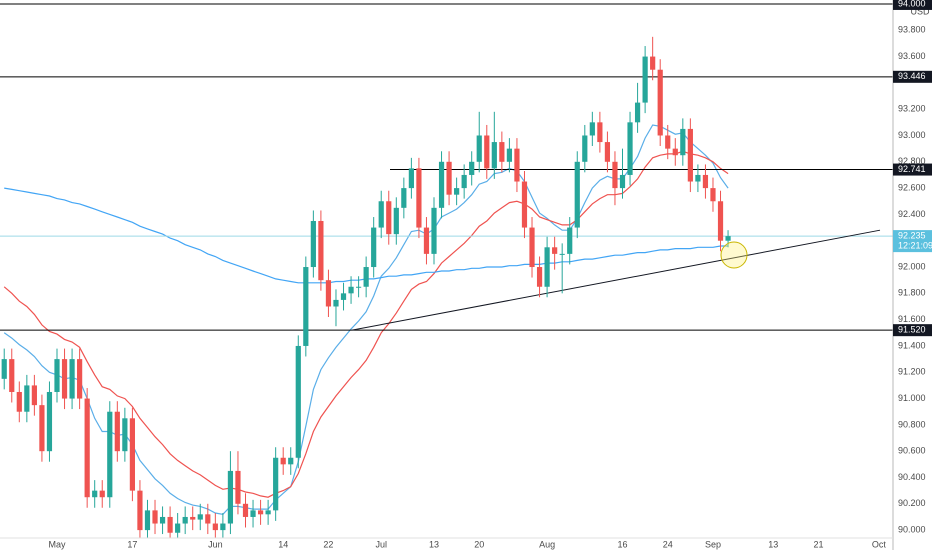  What do you see at coordinates (912, 319) in the screenshot?
I see `y-tick-label: 91.600` at bounding box center [912, 319].